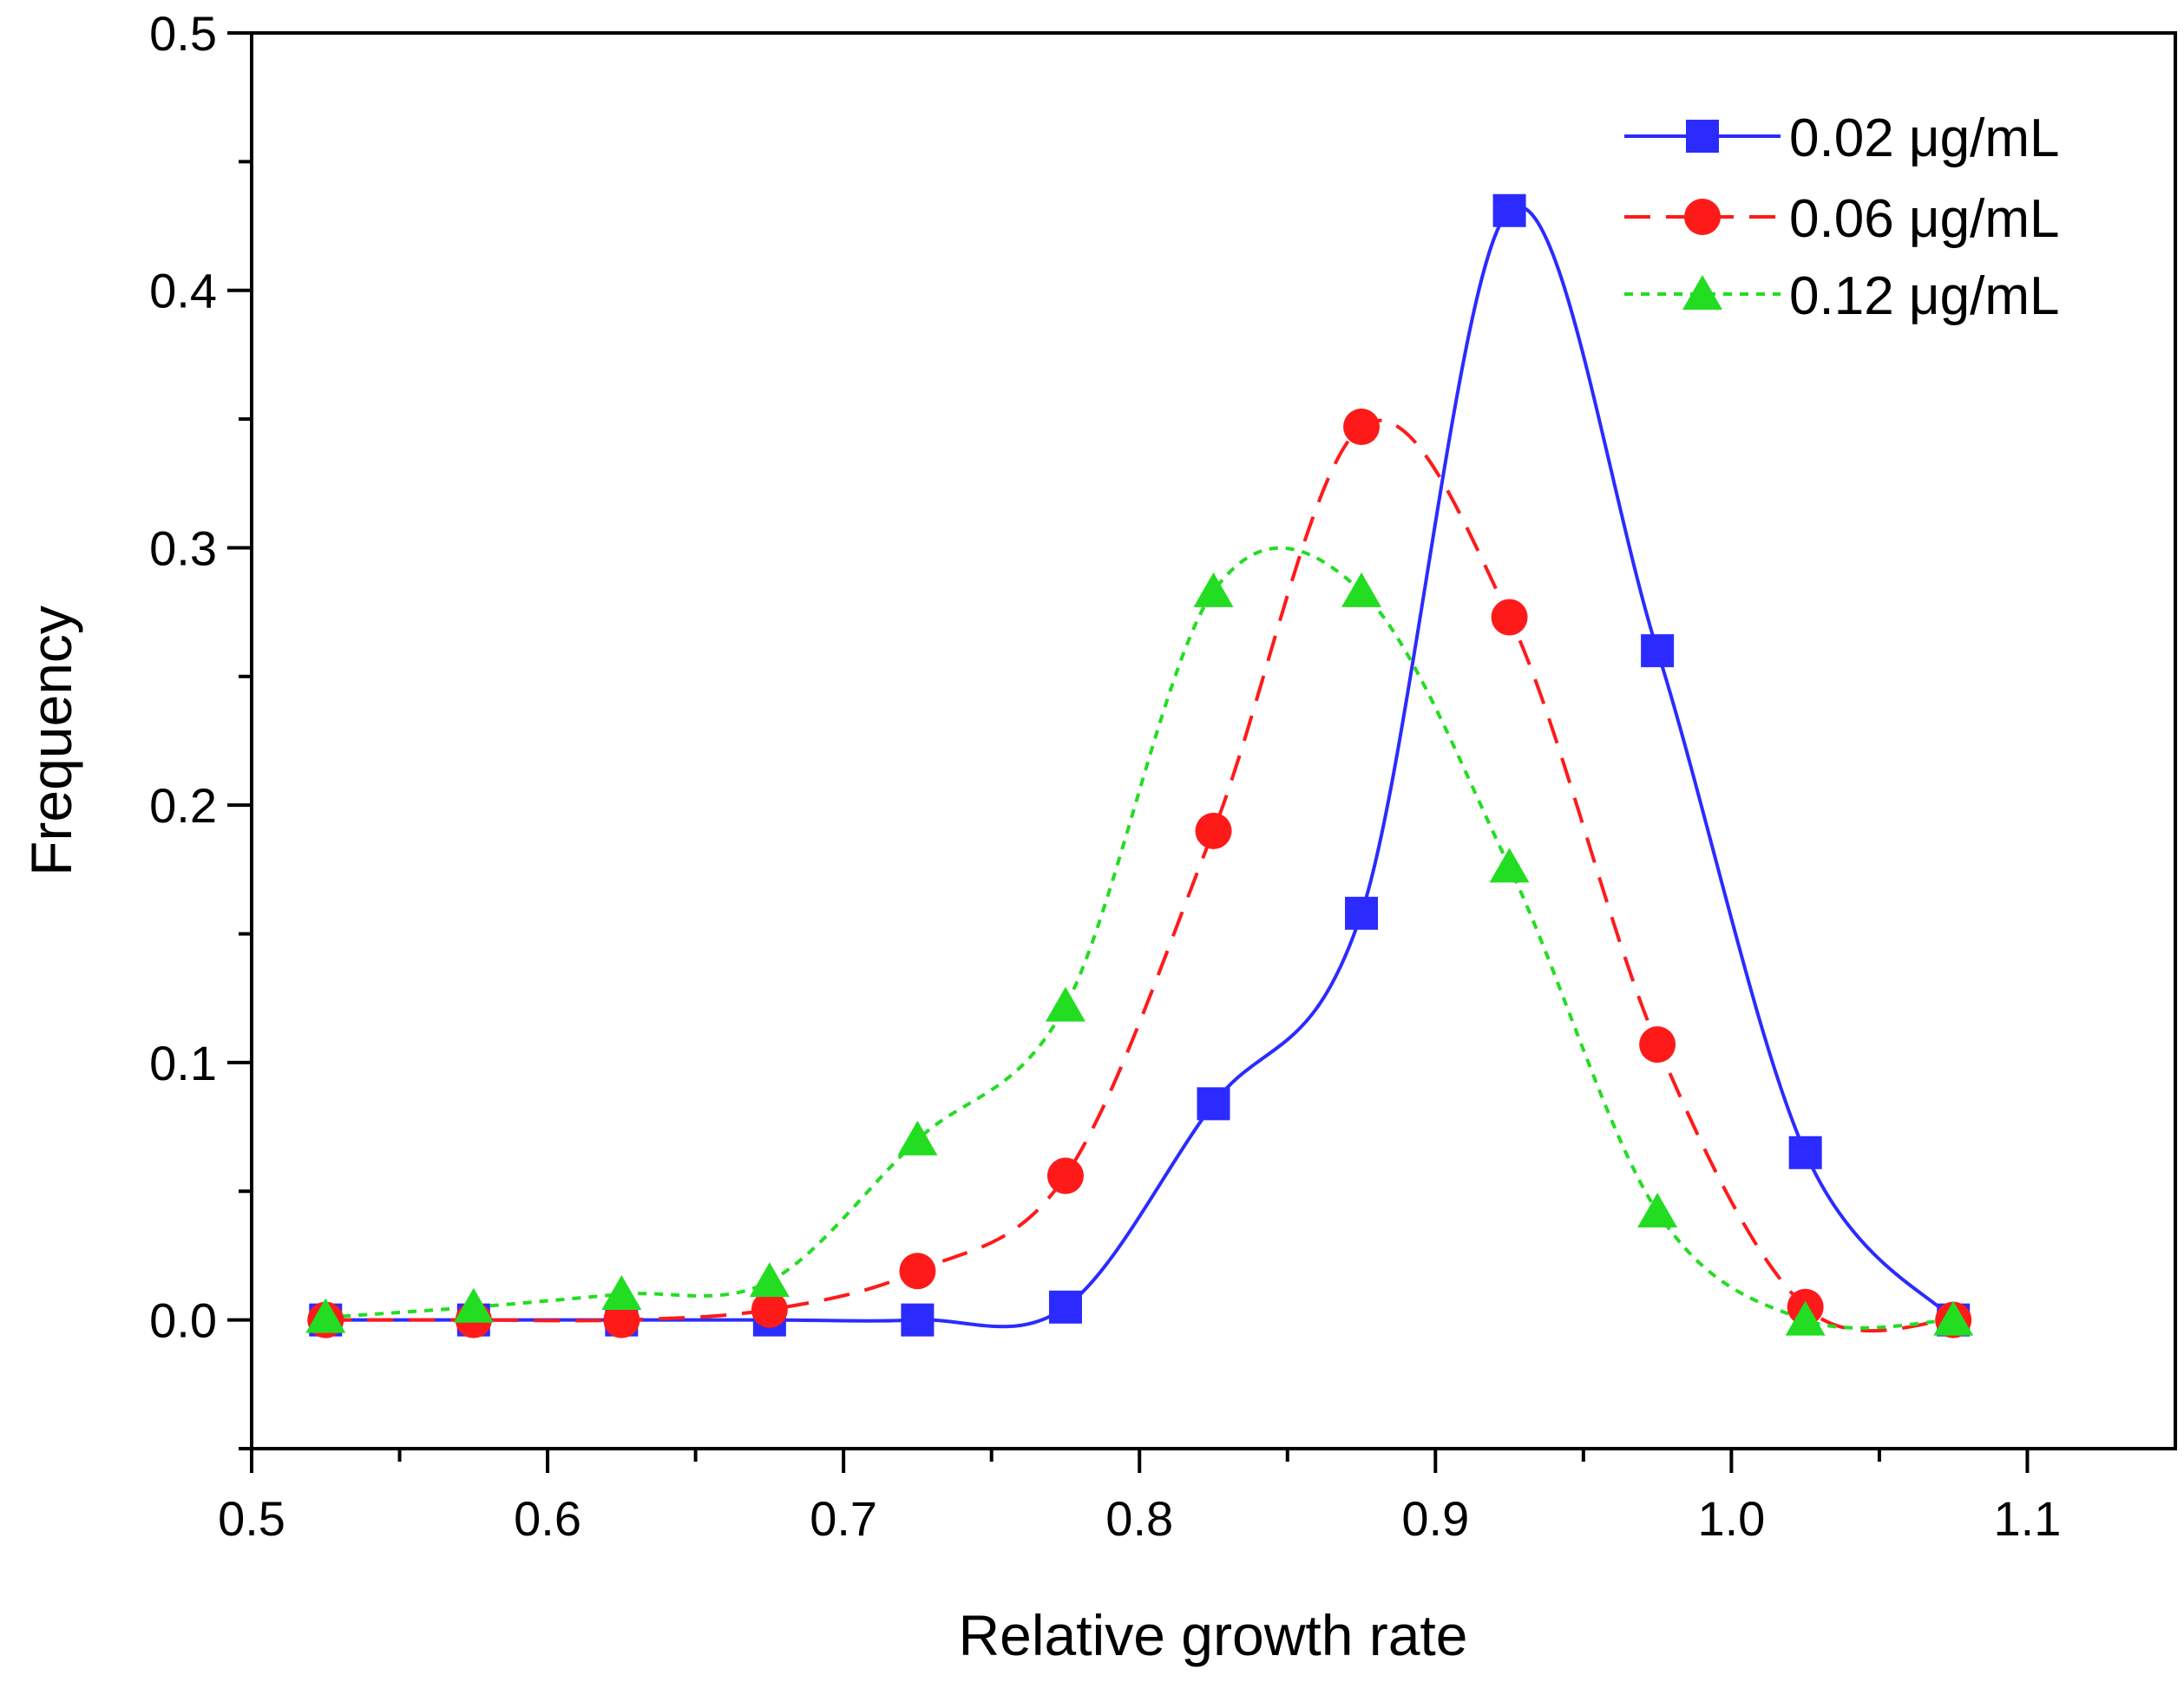 The width and height of the screenshot is (2184, 1682). I want to click on legend-item: 0.12 μg/mL, so click(1841, 296).